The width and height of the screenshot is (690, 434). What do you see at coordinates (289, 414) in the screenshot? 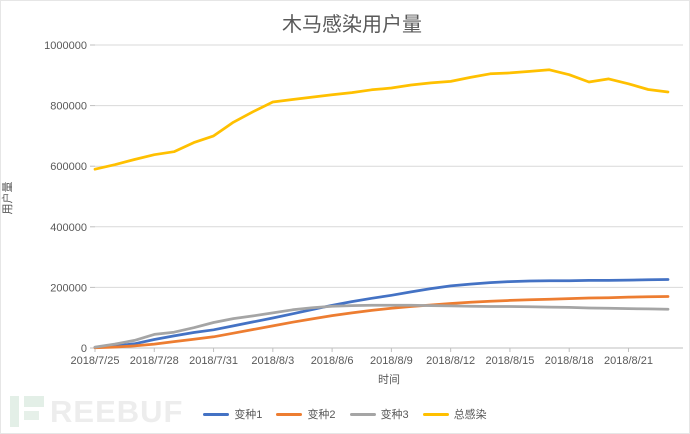
I see `legend-swatch-variant2` at bounding box center [289, 414].